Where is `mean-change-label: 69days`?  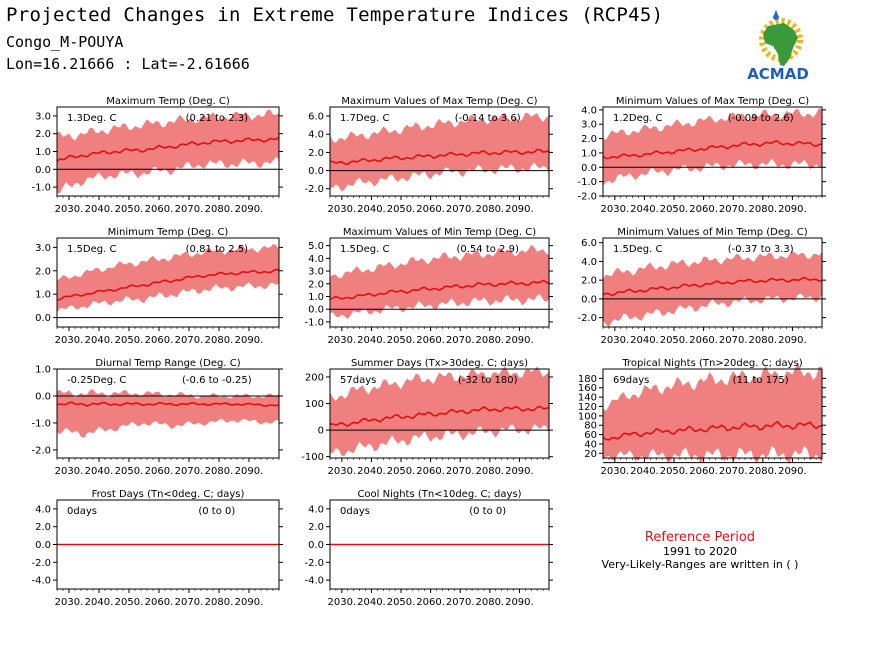 mean-change-label: 69days is located at coordinates (631, 380).